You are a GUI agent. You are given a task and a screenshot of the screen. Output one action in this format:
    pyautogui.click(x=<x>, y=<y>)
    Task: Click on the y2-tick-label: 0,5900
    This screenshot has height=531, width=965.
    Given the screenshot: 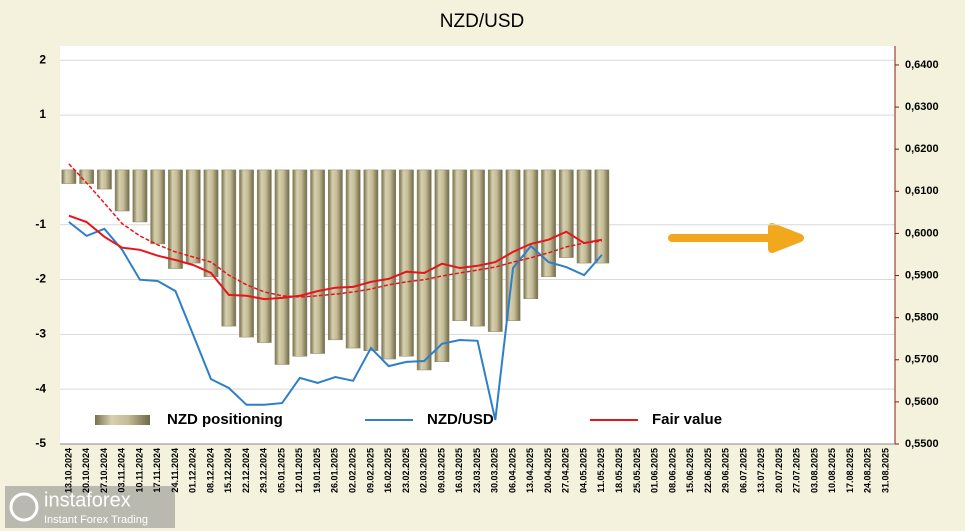 What is the action you would take?
    pyautogui.click(x=922, y=275)
    